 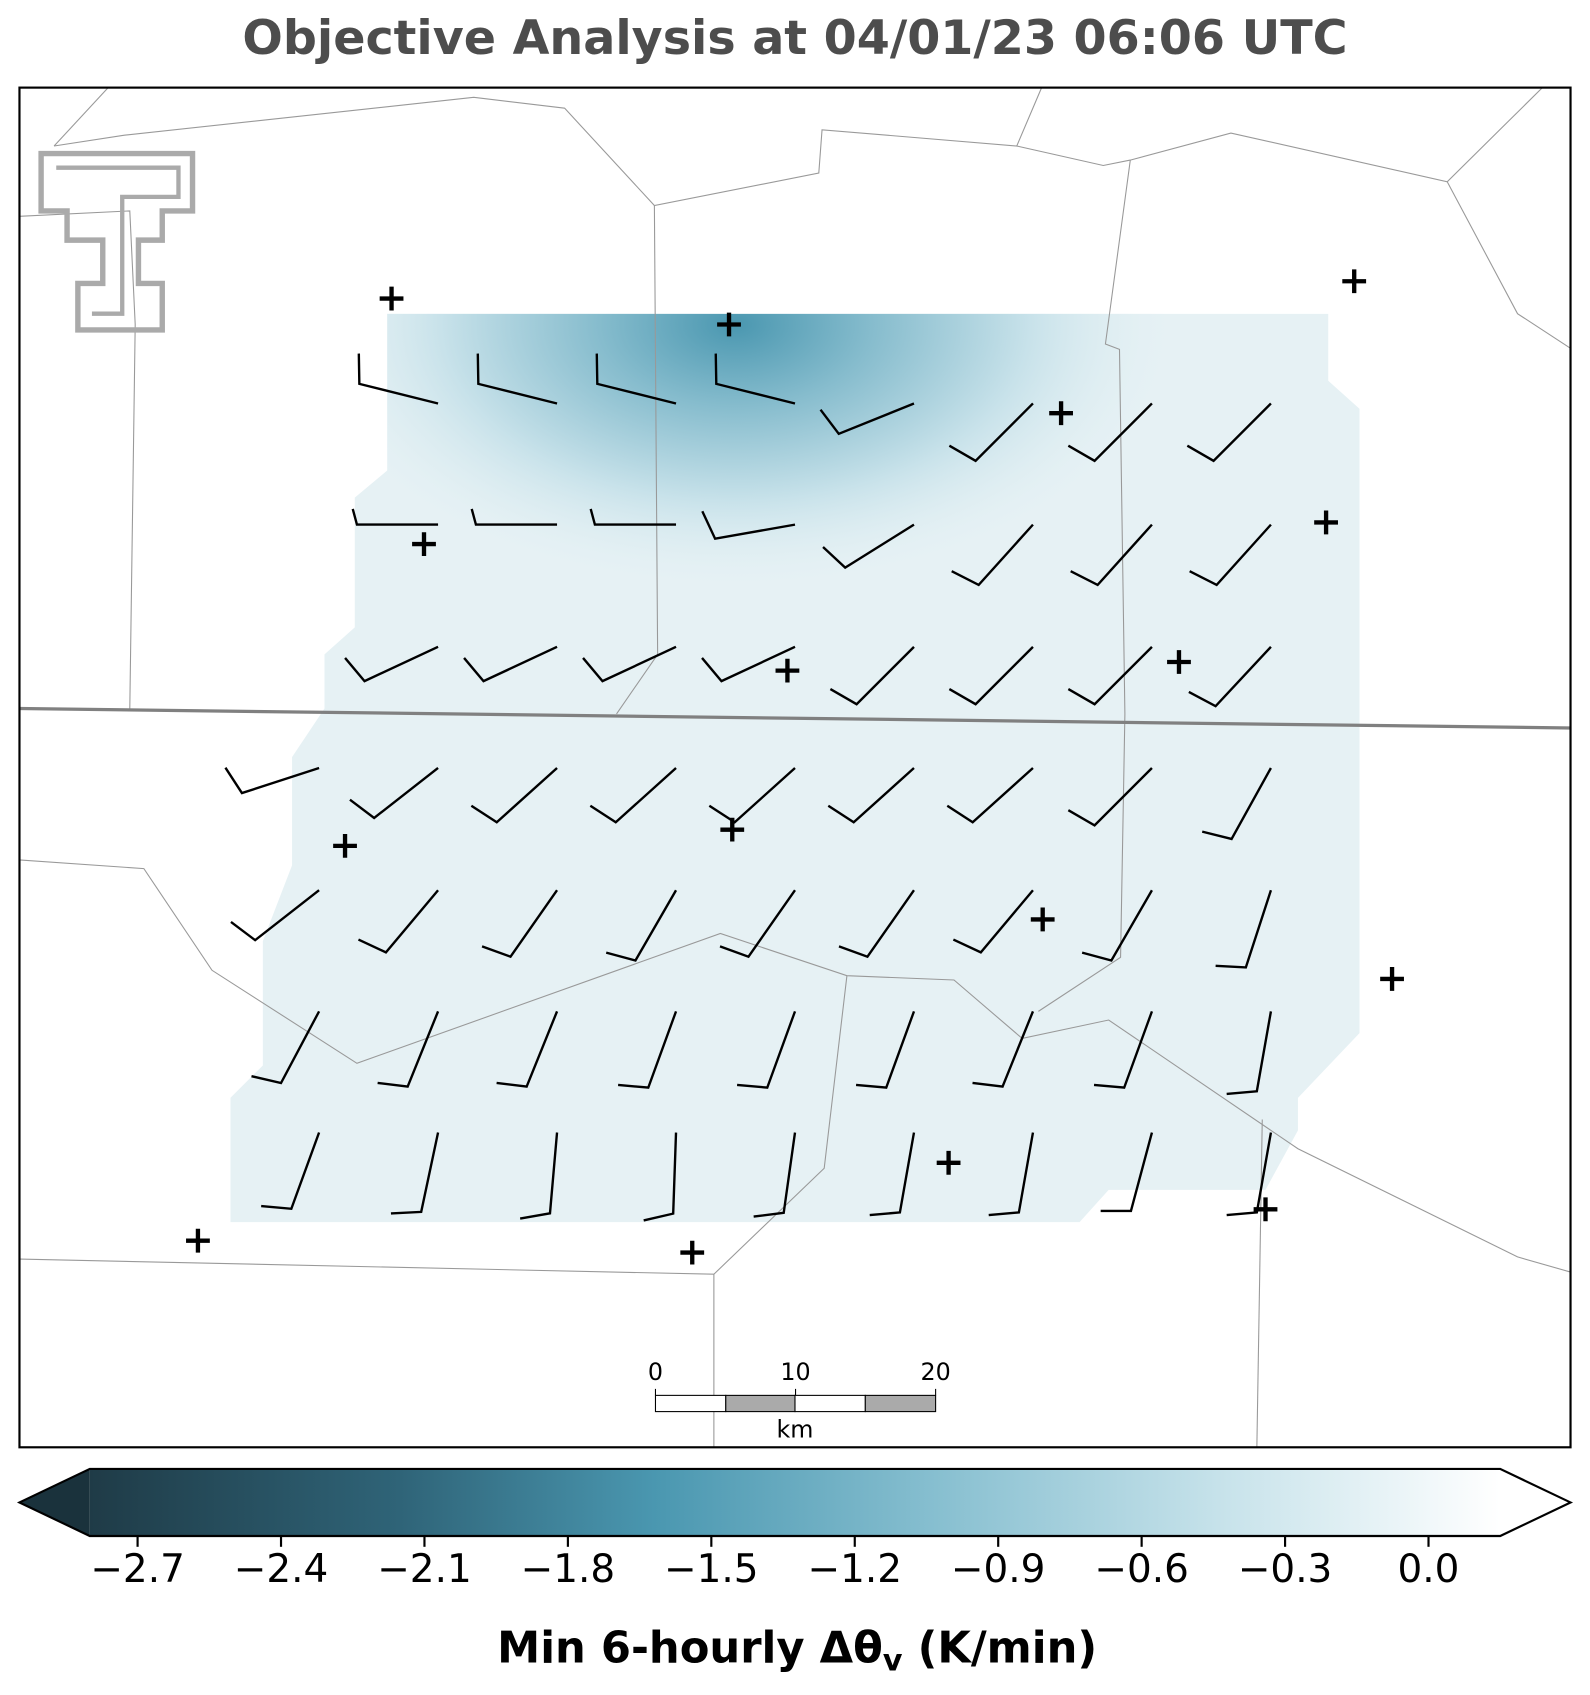 I want to click on scale-tick-label: 10, so click(x=795, y=1372).